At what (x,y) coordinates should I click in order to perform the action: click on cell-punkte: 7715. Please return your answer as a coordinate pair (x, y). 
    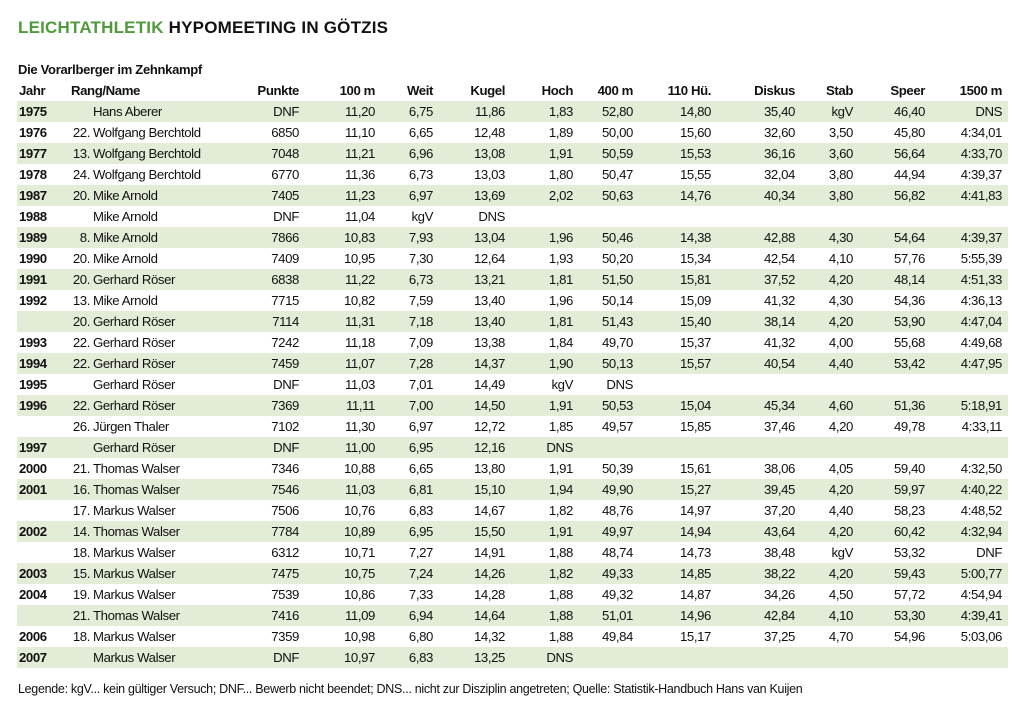
    Looking at the image, I should click on (265, 300).